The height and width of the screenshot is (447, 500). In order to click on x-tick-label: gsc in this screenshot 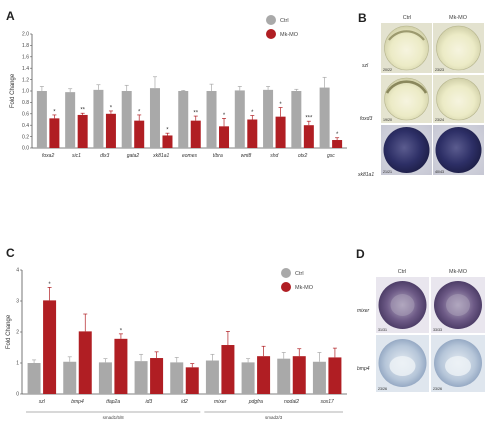, I will do `click(331, 156)`.